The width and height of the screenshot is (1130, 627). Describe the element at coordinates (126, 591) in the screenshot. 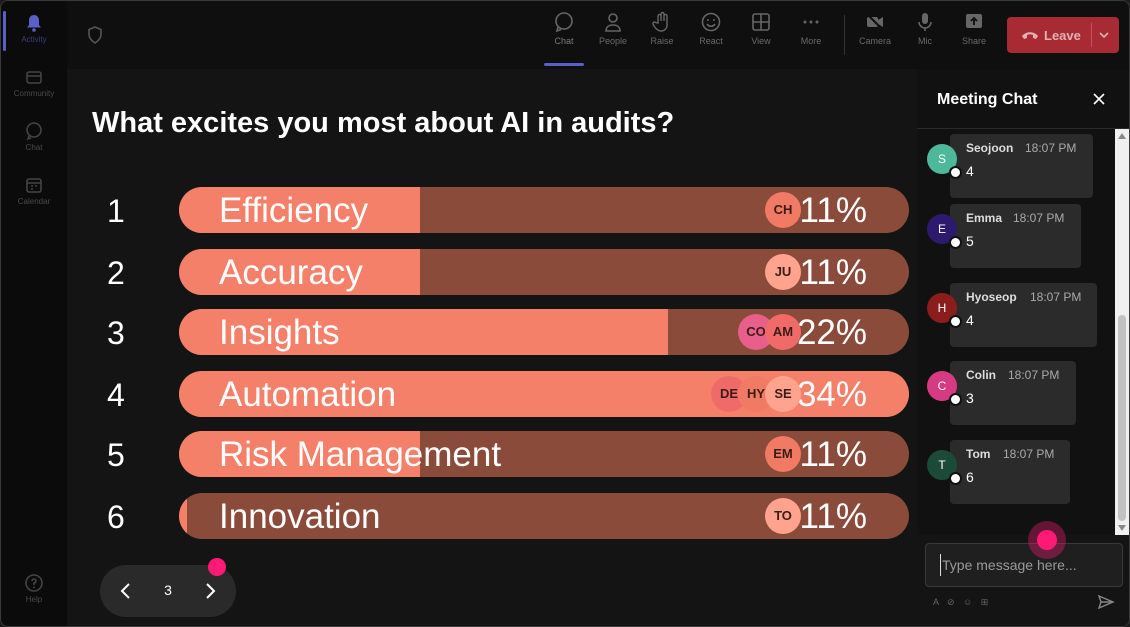

I see `chevron-left-icon` at that location.